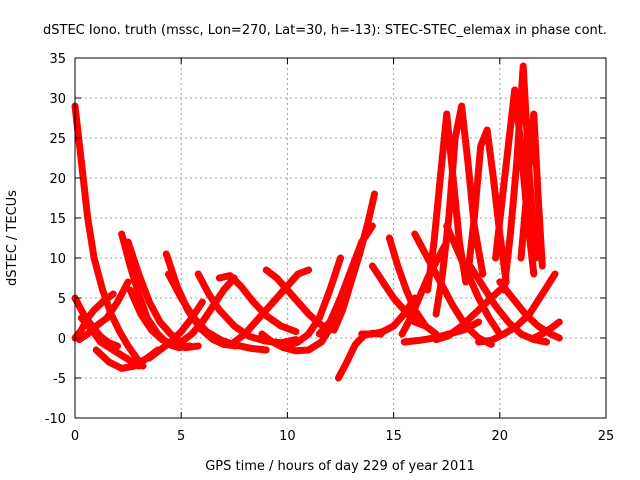 This screenshot has width=640, height=480. I want to click on y-tick-label: 30, so click(57, 99).